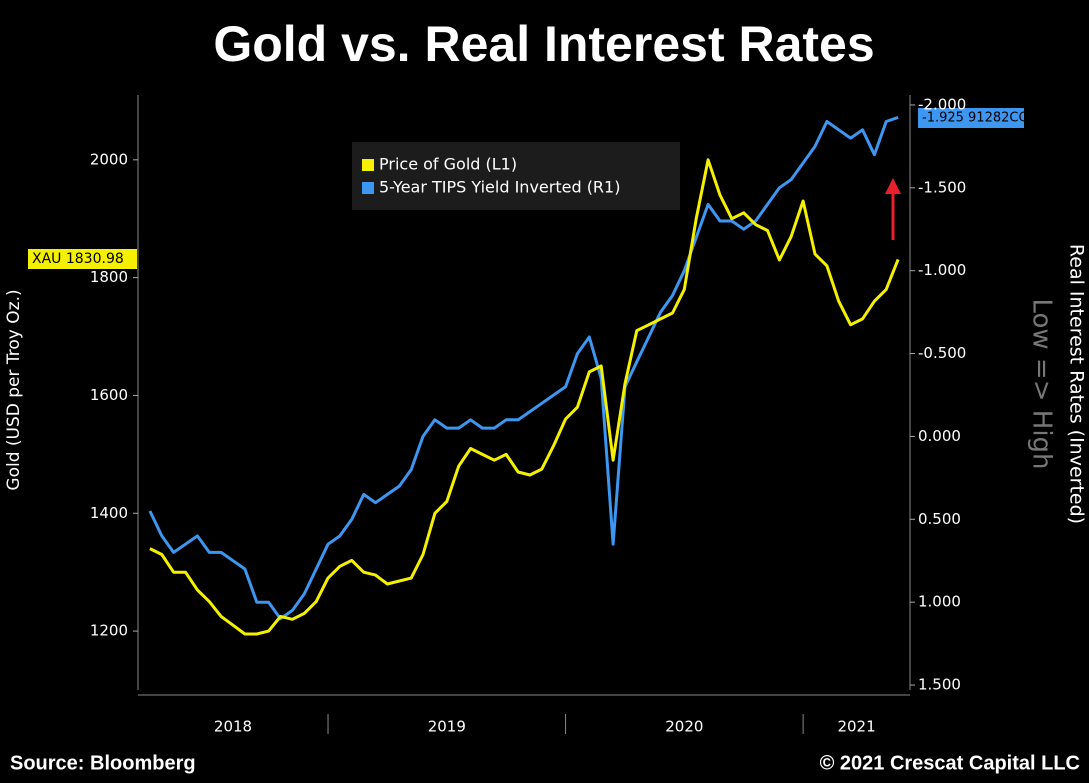 Image resolution: width=1089 pixels, height=783 pixels. Describe the element at coordinates (950, 763) in the screenshot. I see `copyright: © 2021 Crescat Capital LLC` at that location.